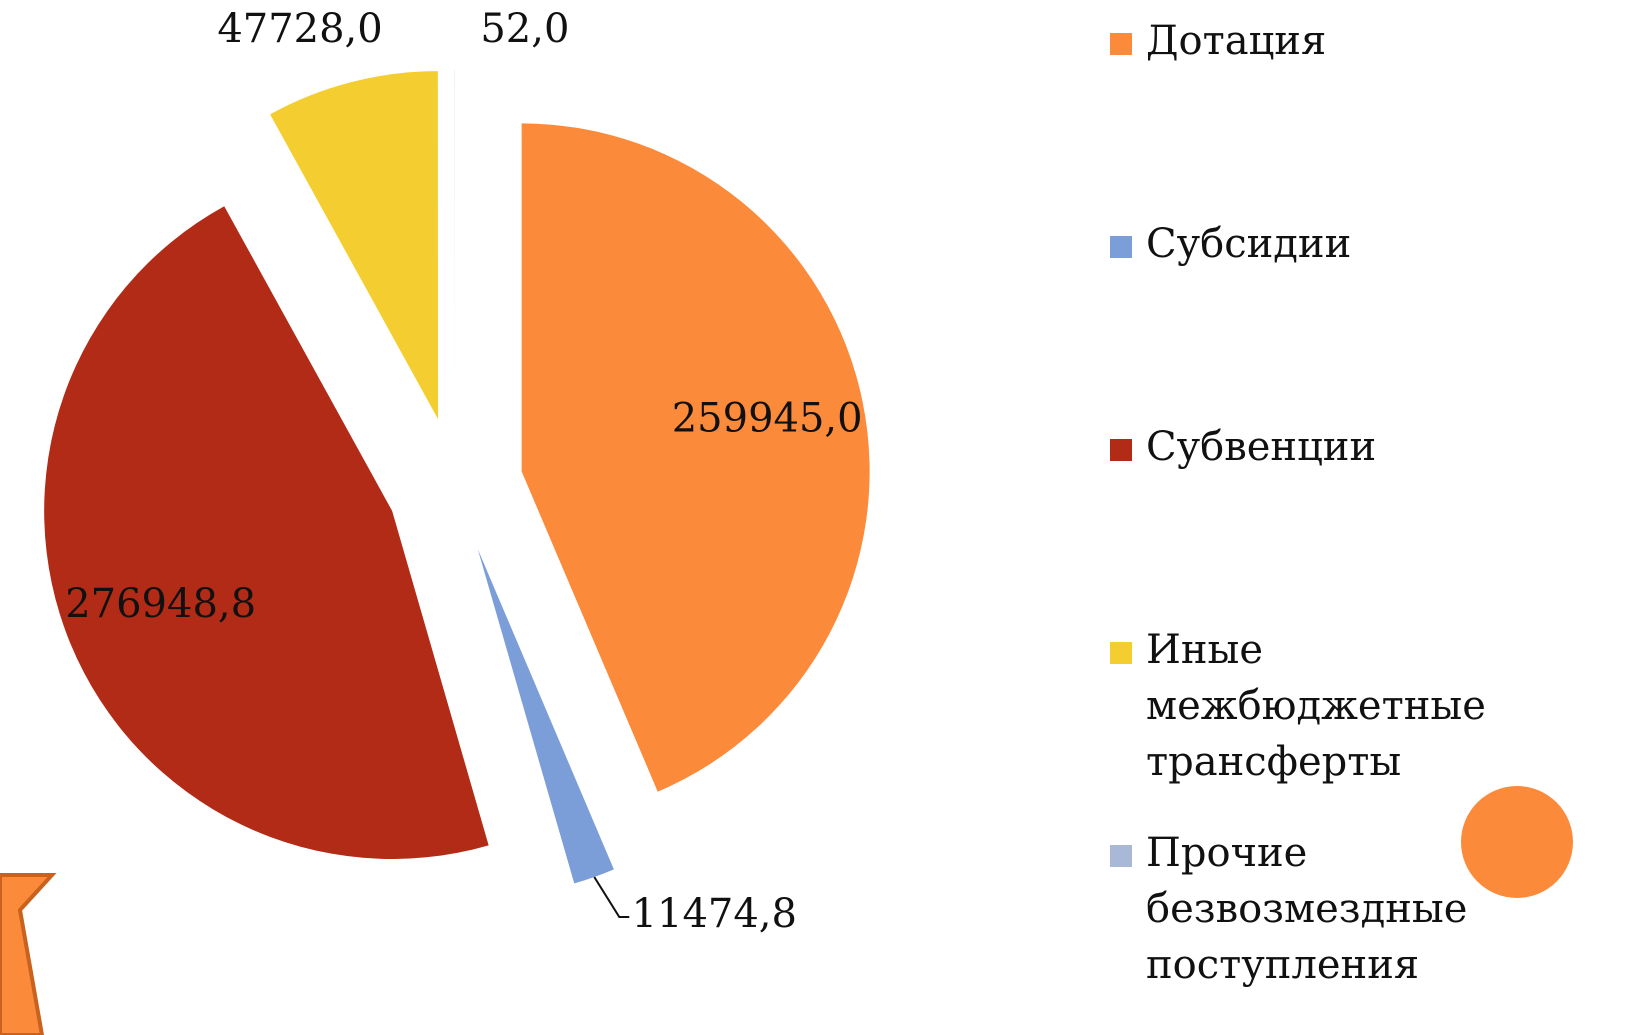  What do you see at coordinates (1226, 853) in the screenshot?
I see `legend-line: Прочие` at bounding box center [1226, 853].